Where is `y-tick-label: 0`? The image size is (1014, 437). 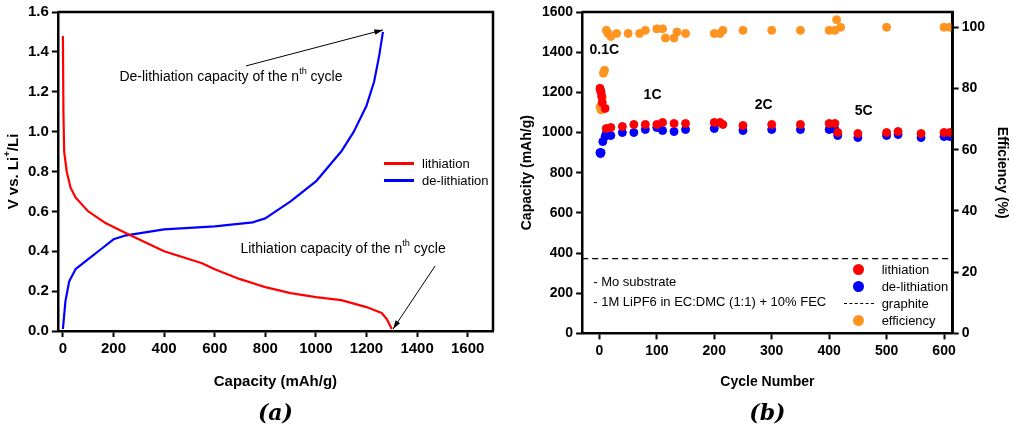 y-tick-label: 0 is located at coordinates (569, 332).